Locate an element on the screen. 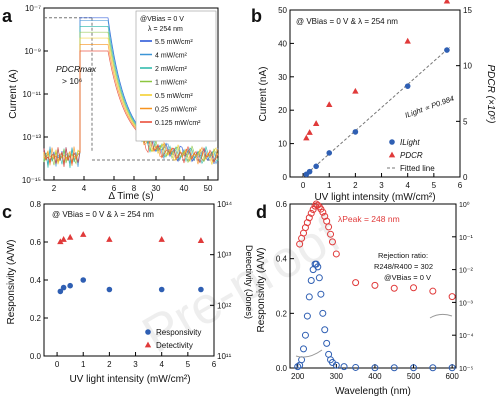  panel-a-annotation-1: PDCRmax is located at coordinates (76, 69).